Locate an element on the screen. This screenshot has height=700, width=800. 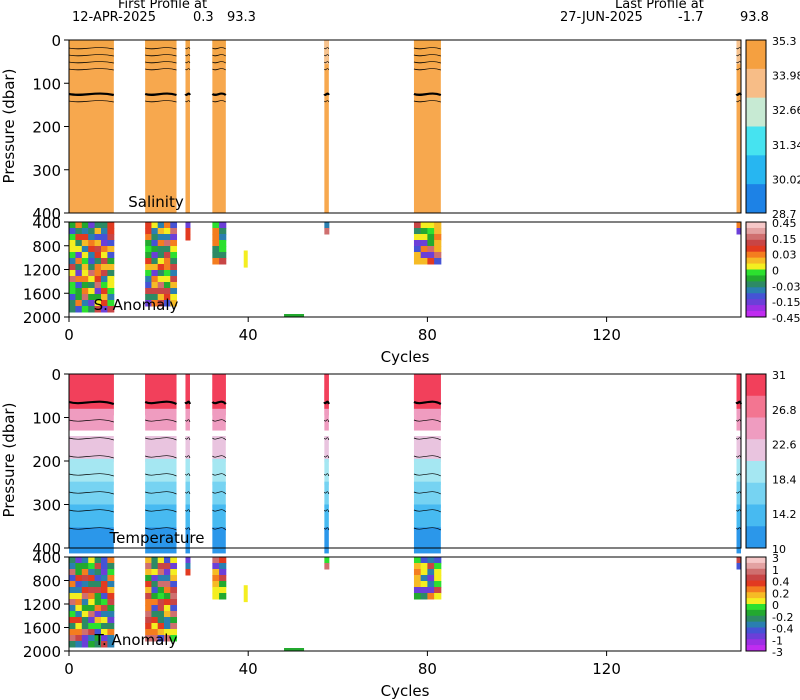
salinity-colorbar-label: 30.02 is located at coordinates (786, 179).